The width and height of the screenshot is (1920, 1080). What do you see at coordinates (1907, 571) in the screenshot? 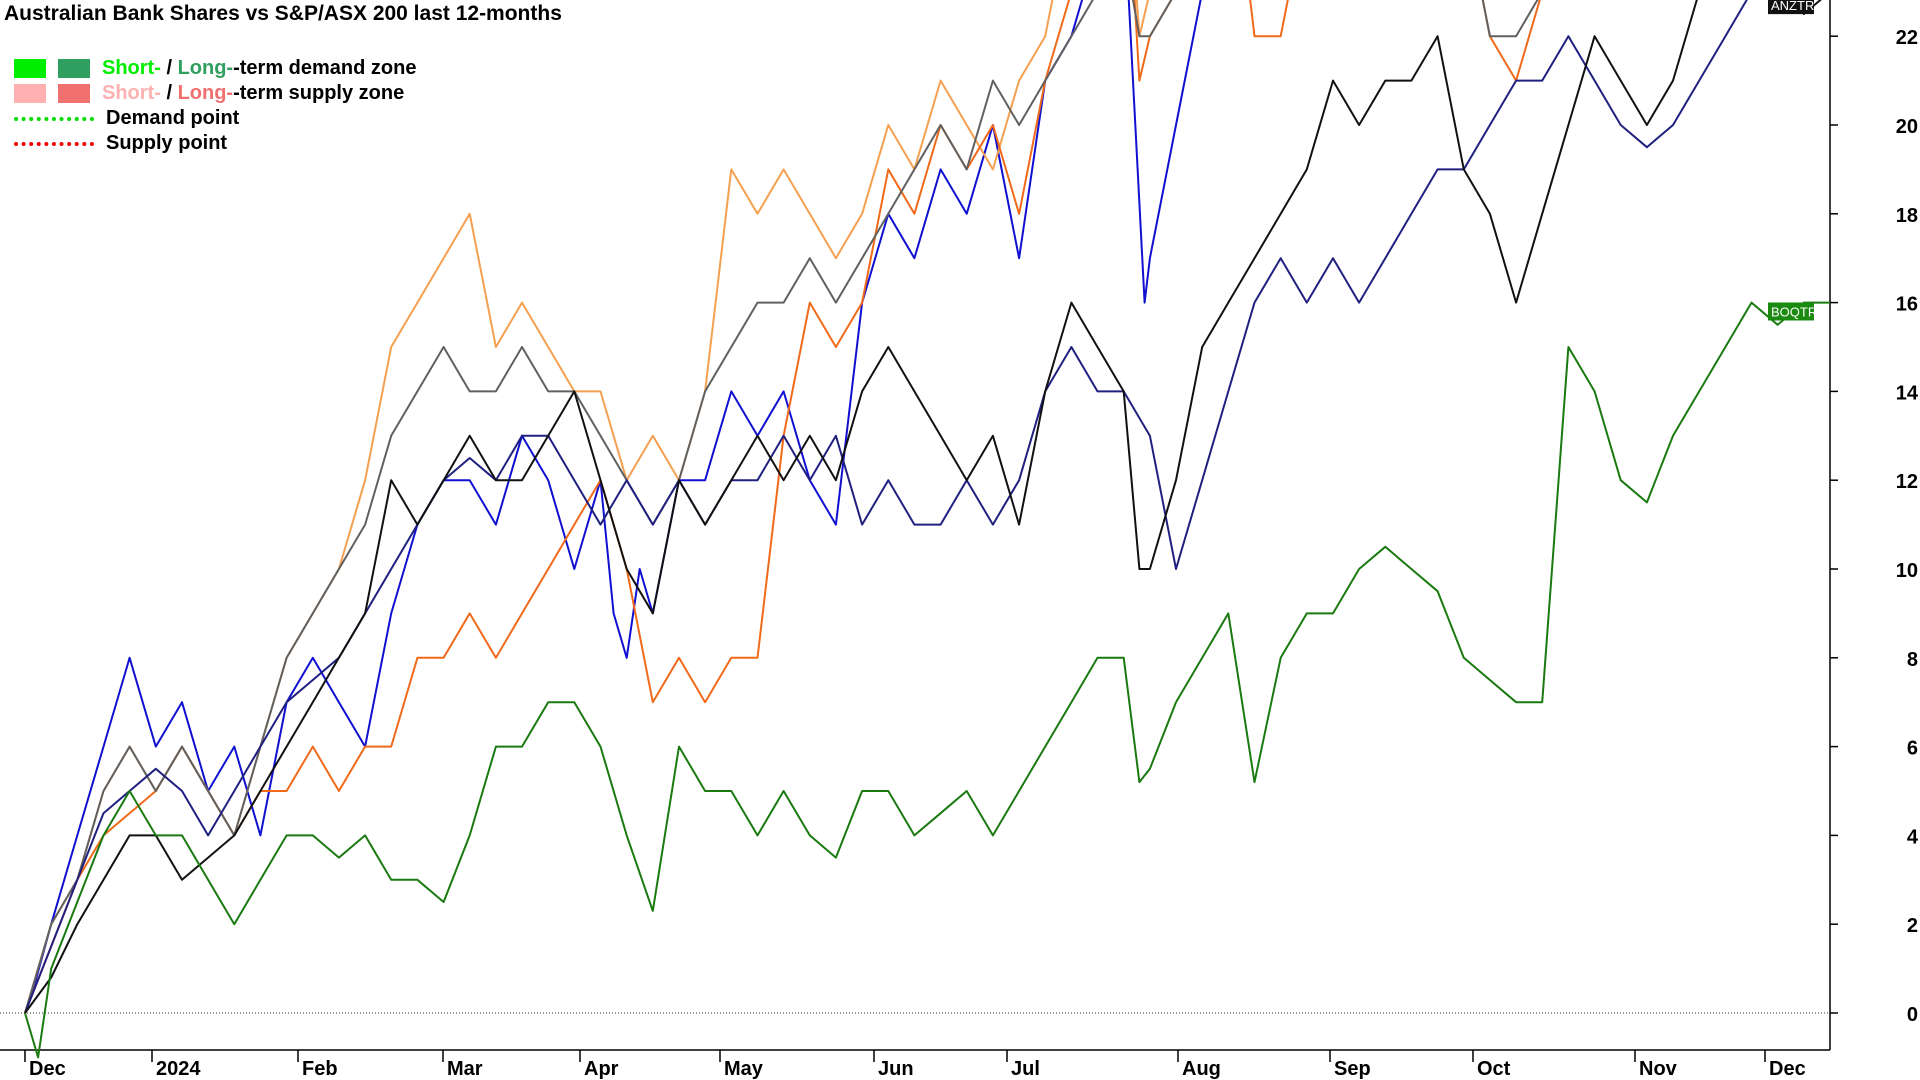
I see `y-tick-label: 10` at bounding box center [1907, 571].